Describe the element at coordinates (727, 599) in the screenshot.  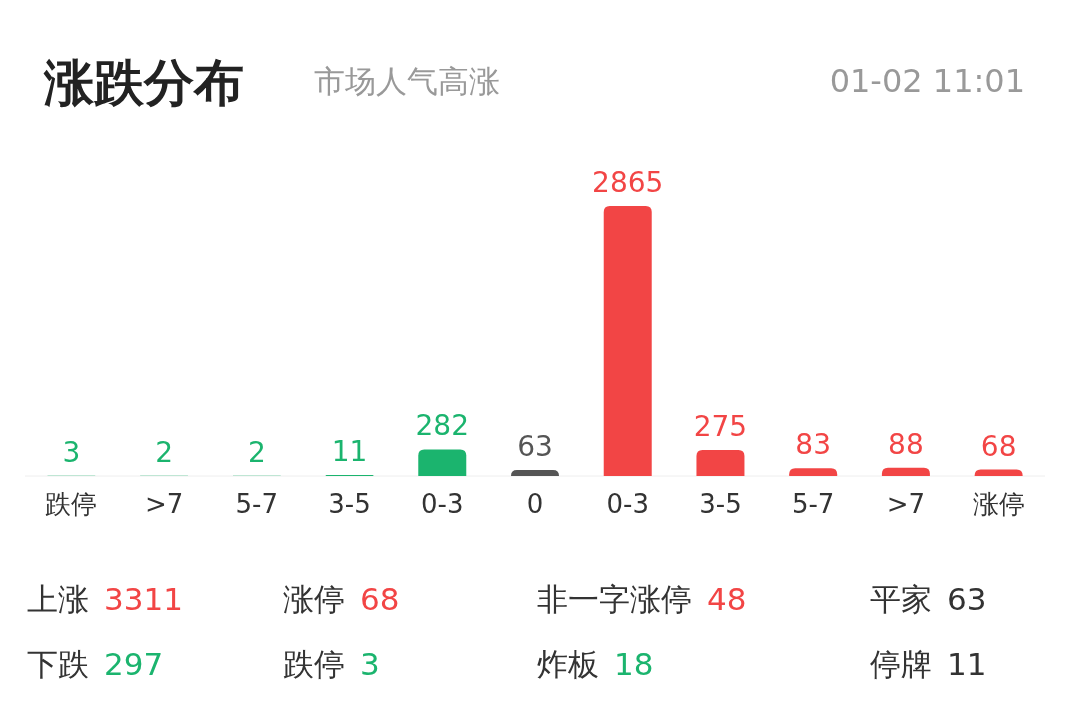
I see `data-label: 48` at that location.